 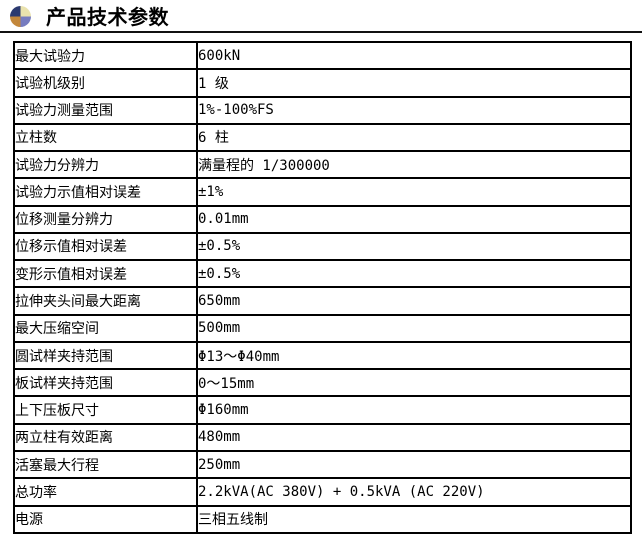 I want to click on param-label: 试验力示值相对误差, so click(x=105, y=192).